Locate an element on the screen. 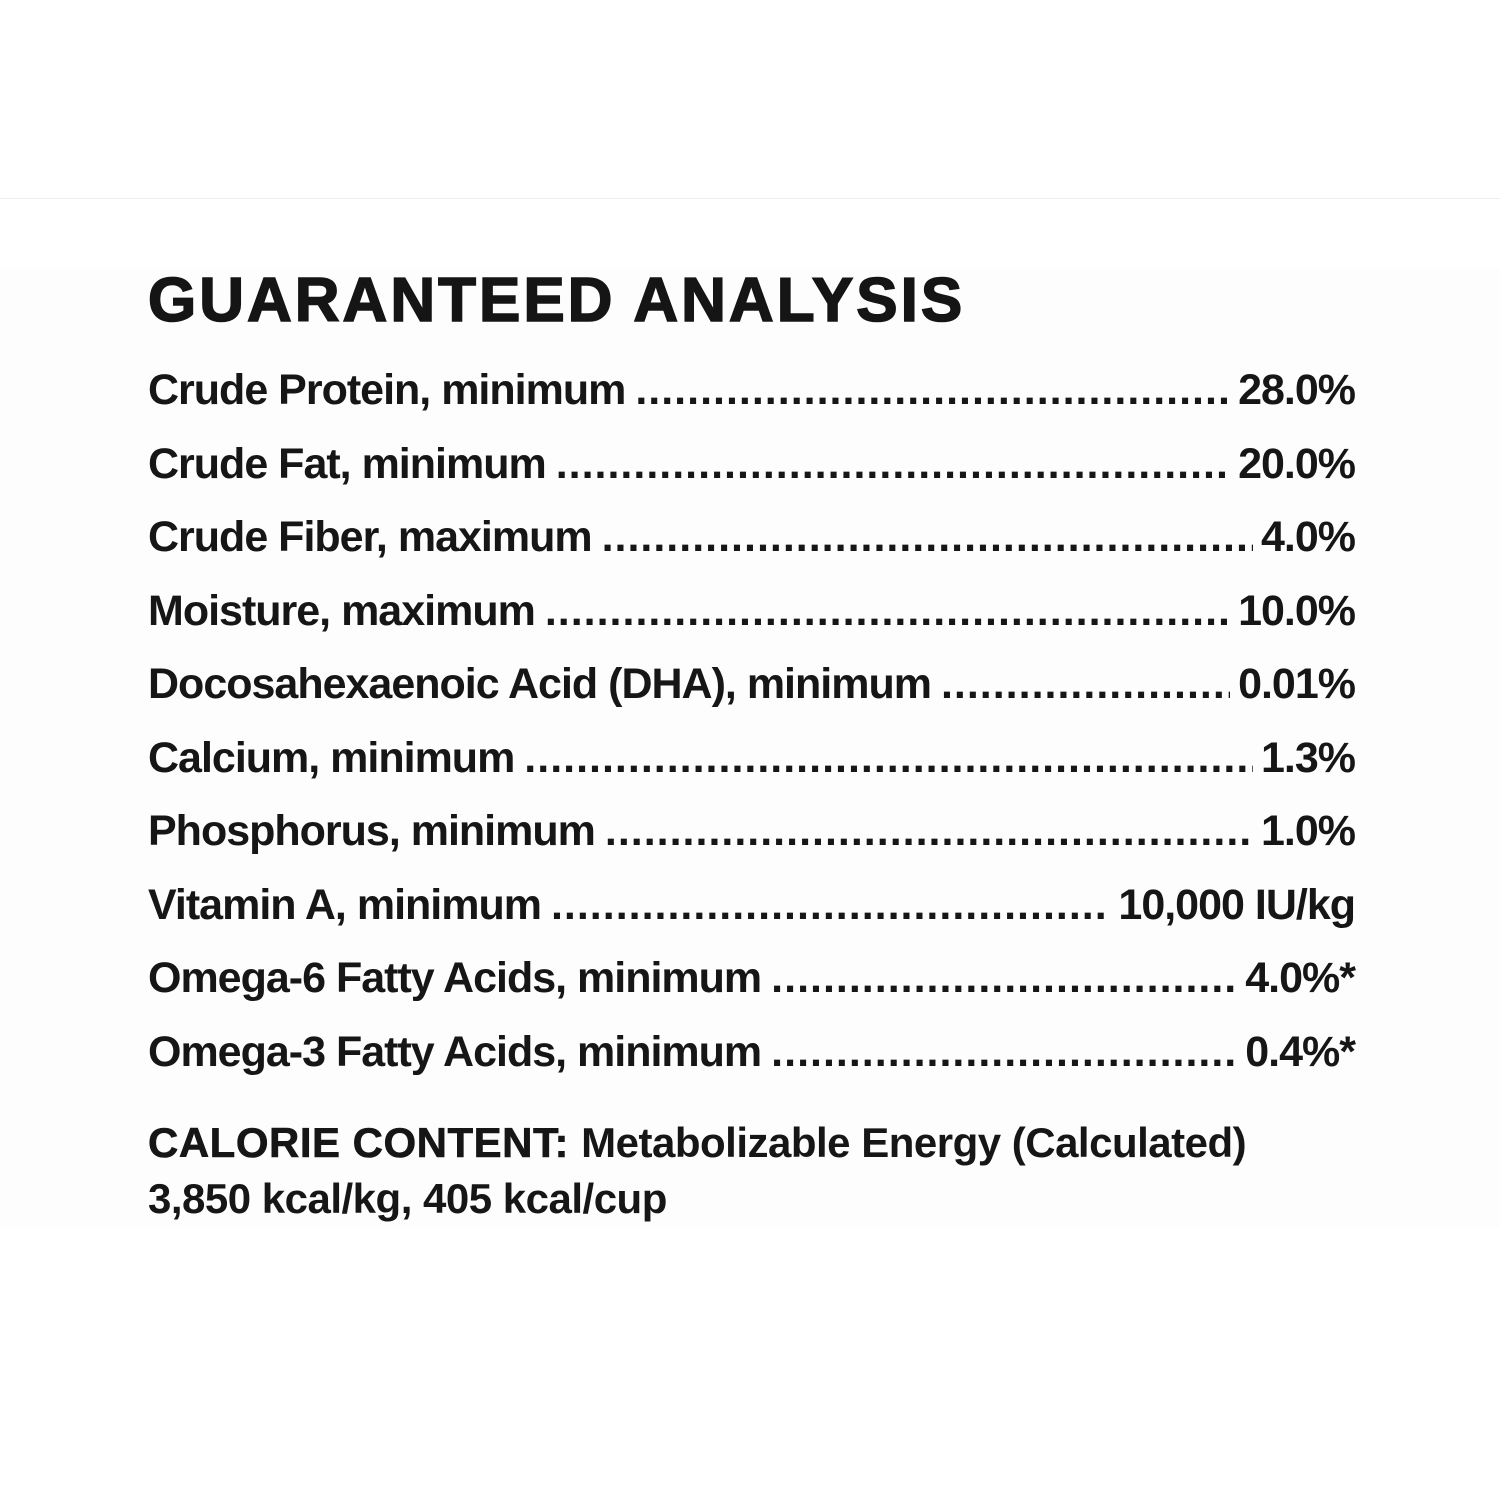 Image resolution: width=1500 pixels, height=1500 pixels. analysis-row-label: Calcium, minimum is located at coordinates (331, 757).